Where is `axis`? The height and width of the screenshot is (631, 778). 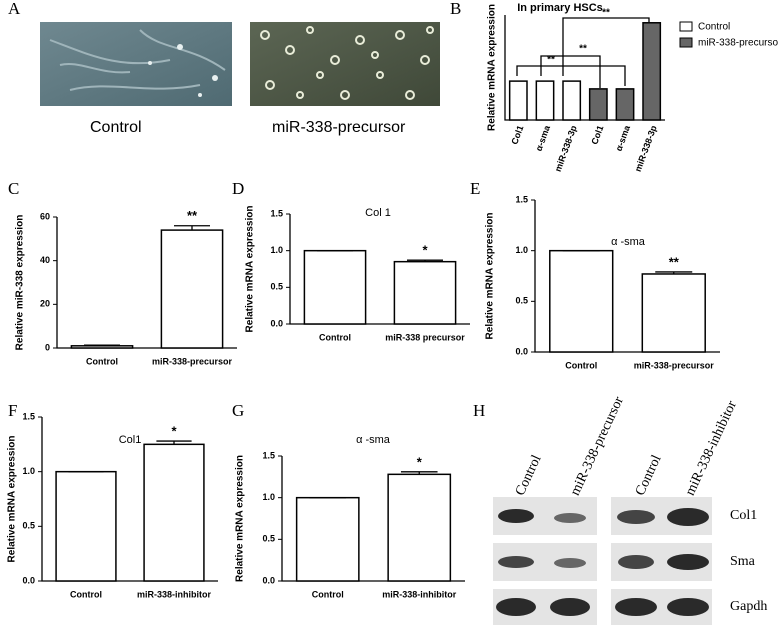 axis is located at coordinates (584, 68).